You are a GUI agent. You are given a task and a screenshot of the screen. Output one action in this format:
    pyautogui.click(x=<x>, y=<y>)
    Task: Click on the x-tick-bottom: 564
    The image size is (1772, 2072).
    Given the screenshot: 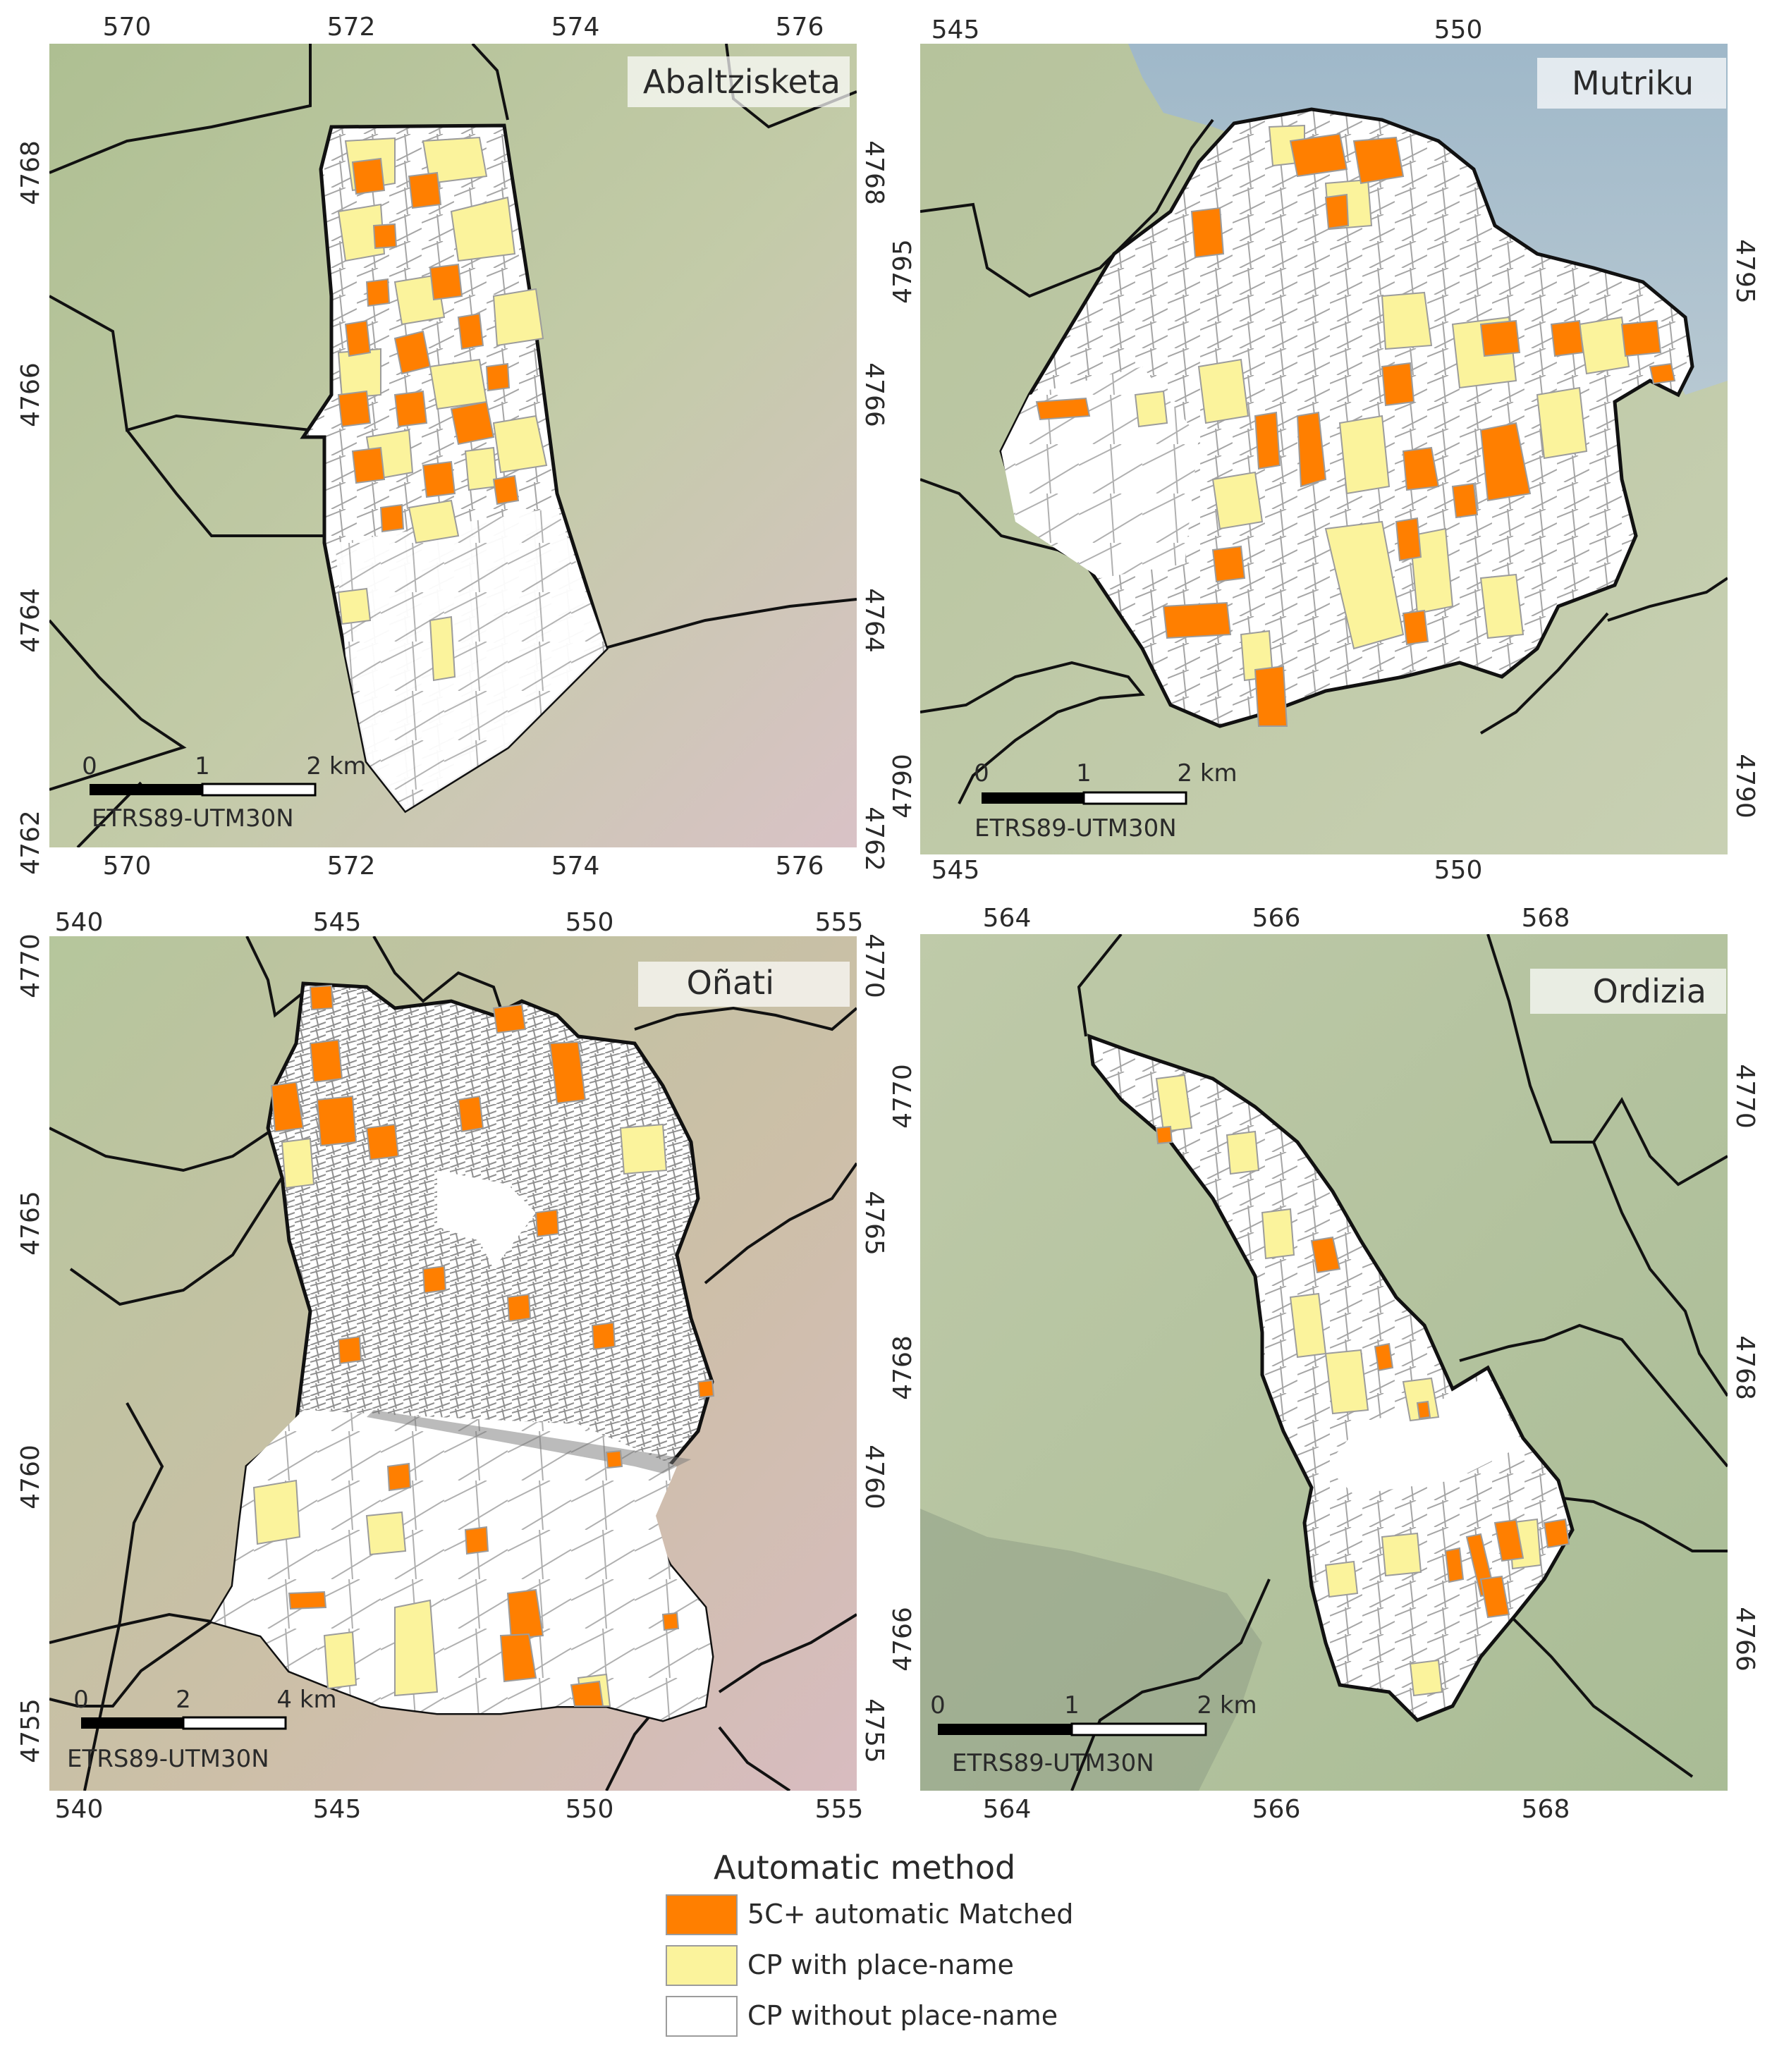 What is the action you would take?
    pyautogui.click(x=1007, y=1809)
    